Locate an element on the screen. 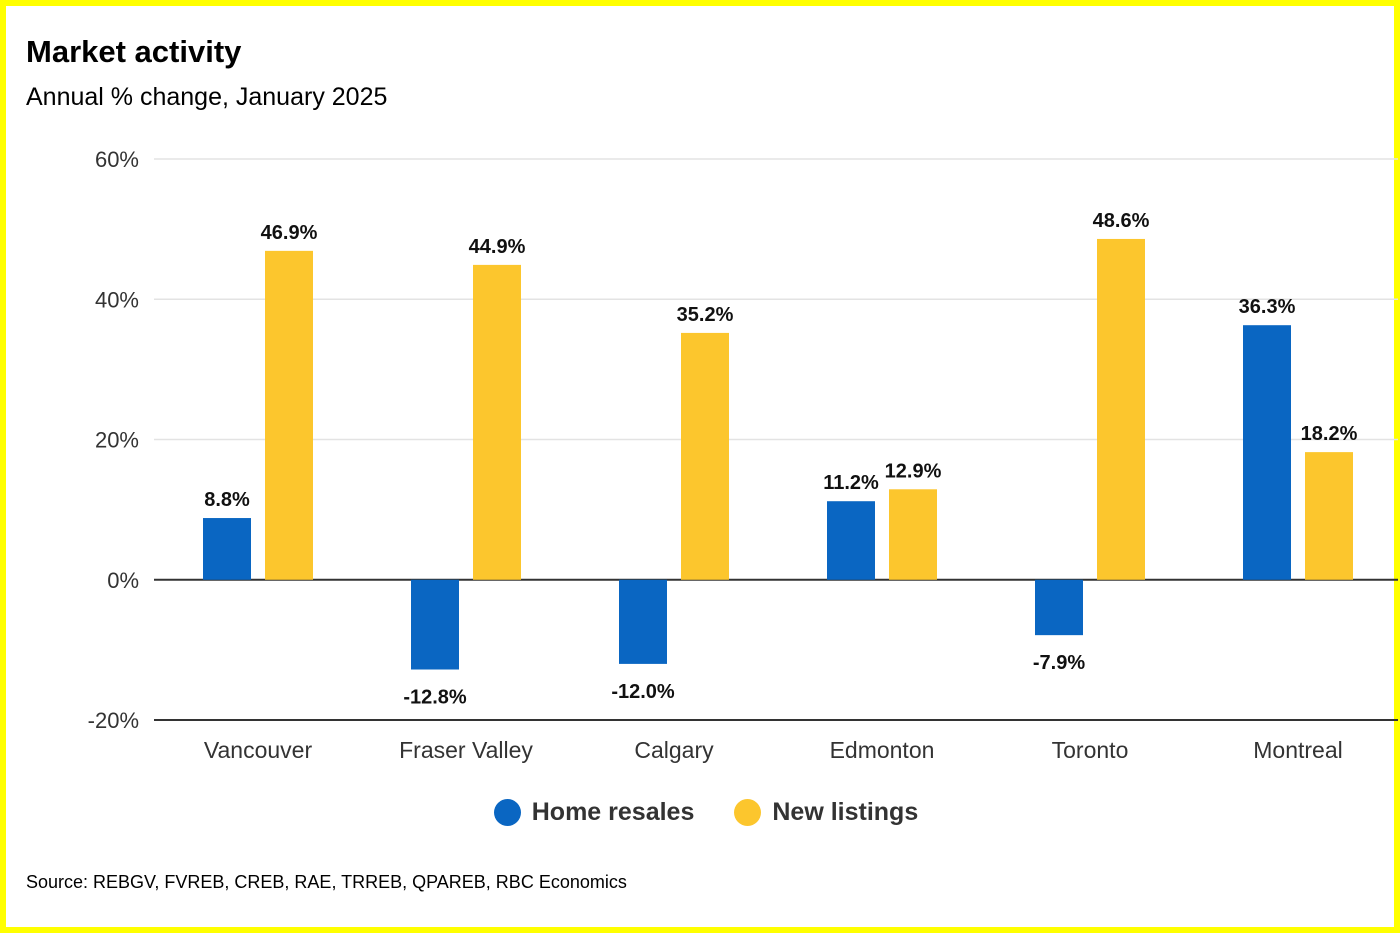 The width and height of the screenshot is (1400, 939). x-tick-label: Toronto is located at coordinates (1090, 750).